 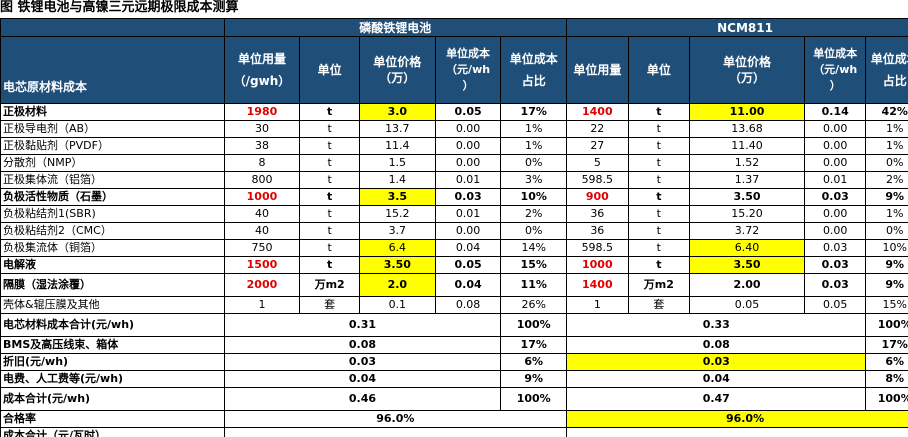 I want to click on summary-name: 成本合计(元/wh), so click(x=112, y=399).